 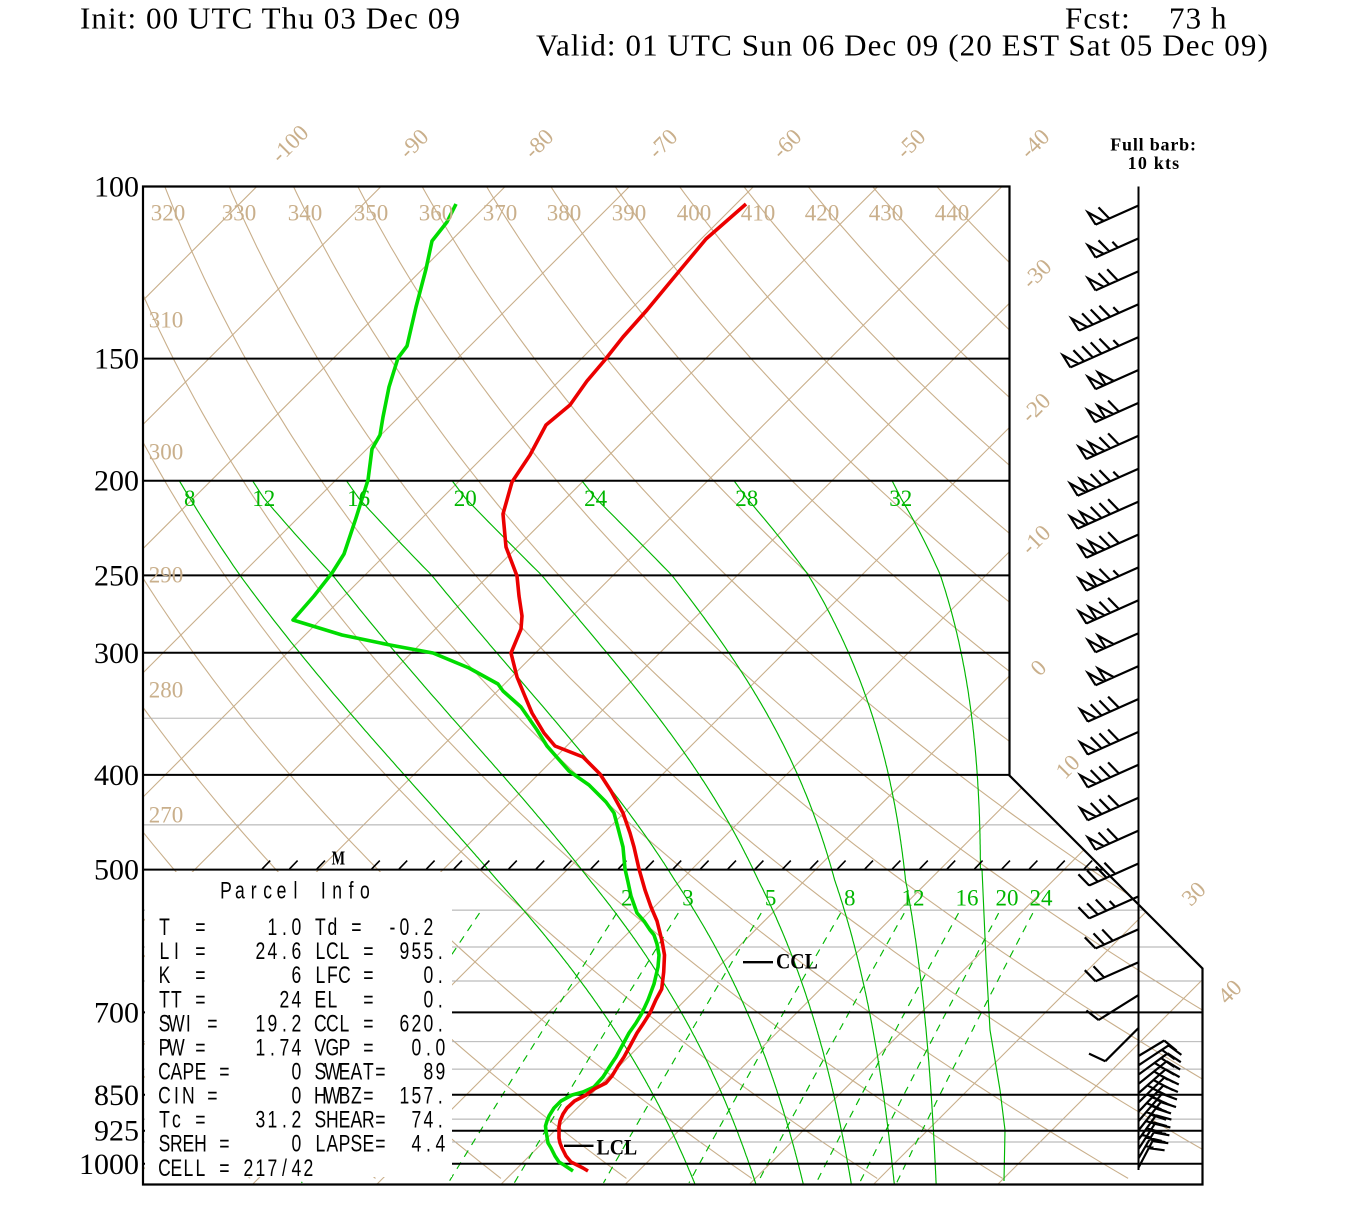 What do you see at coordinates (116, 481) in the screenshot?
I see `svg-text: 200` at bounding box center [116, 481].